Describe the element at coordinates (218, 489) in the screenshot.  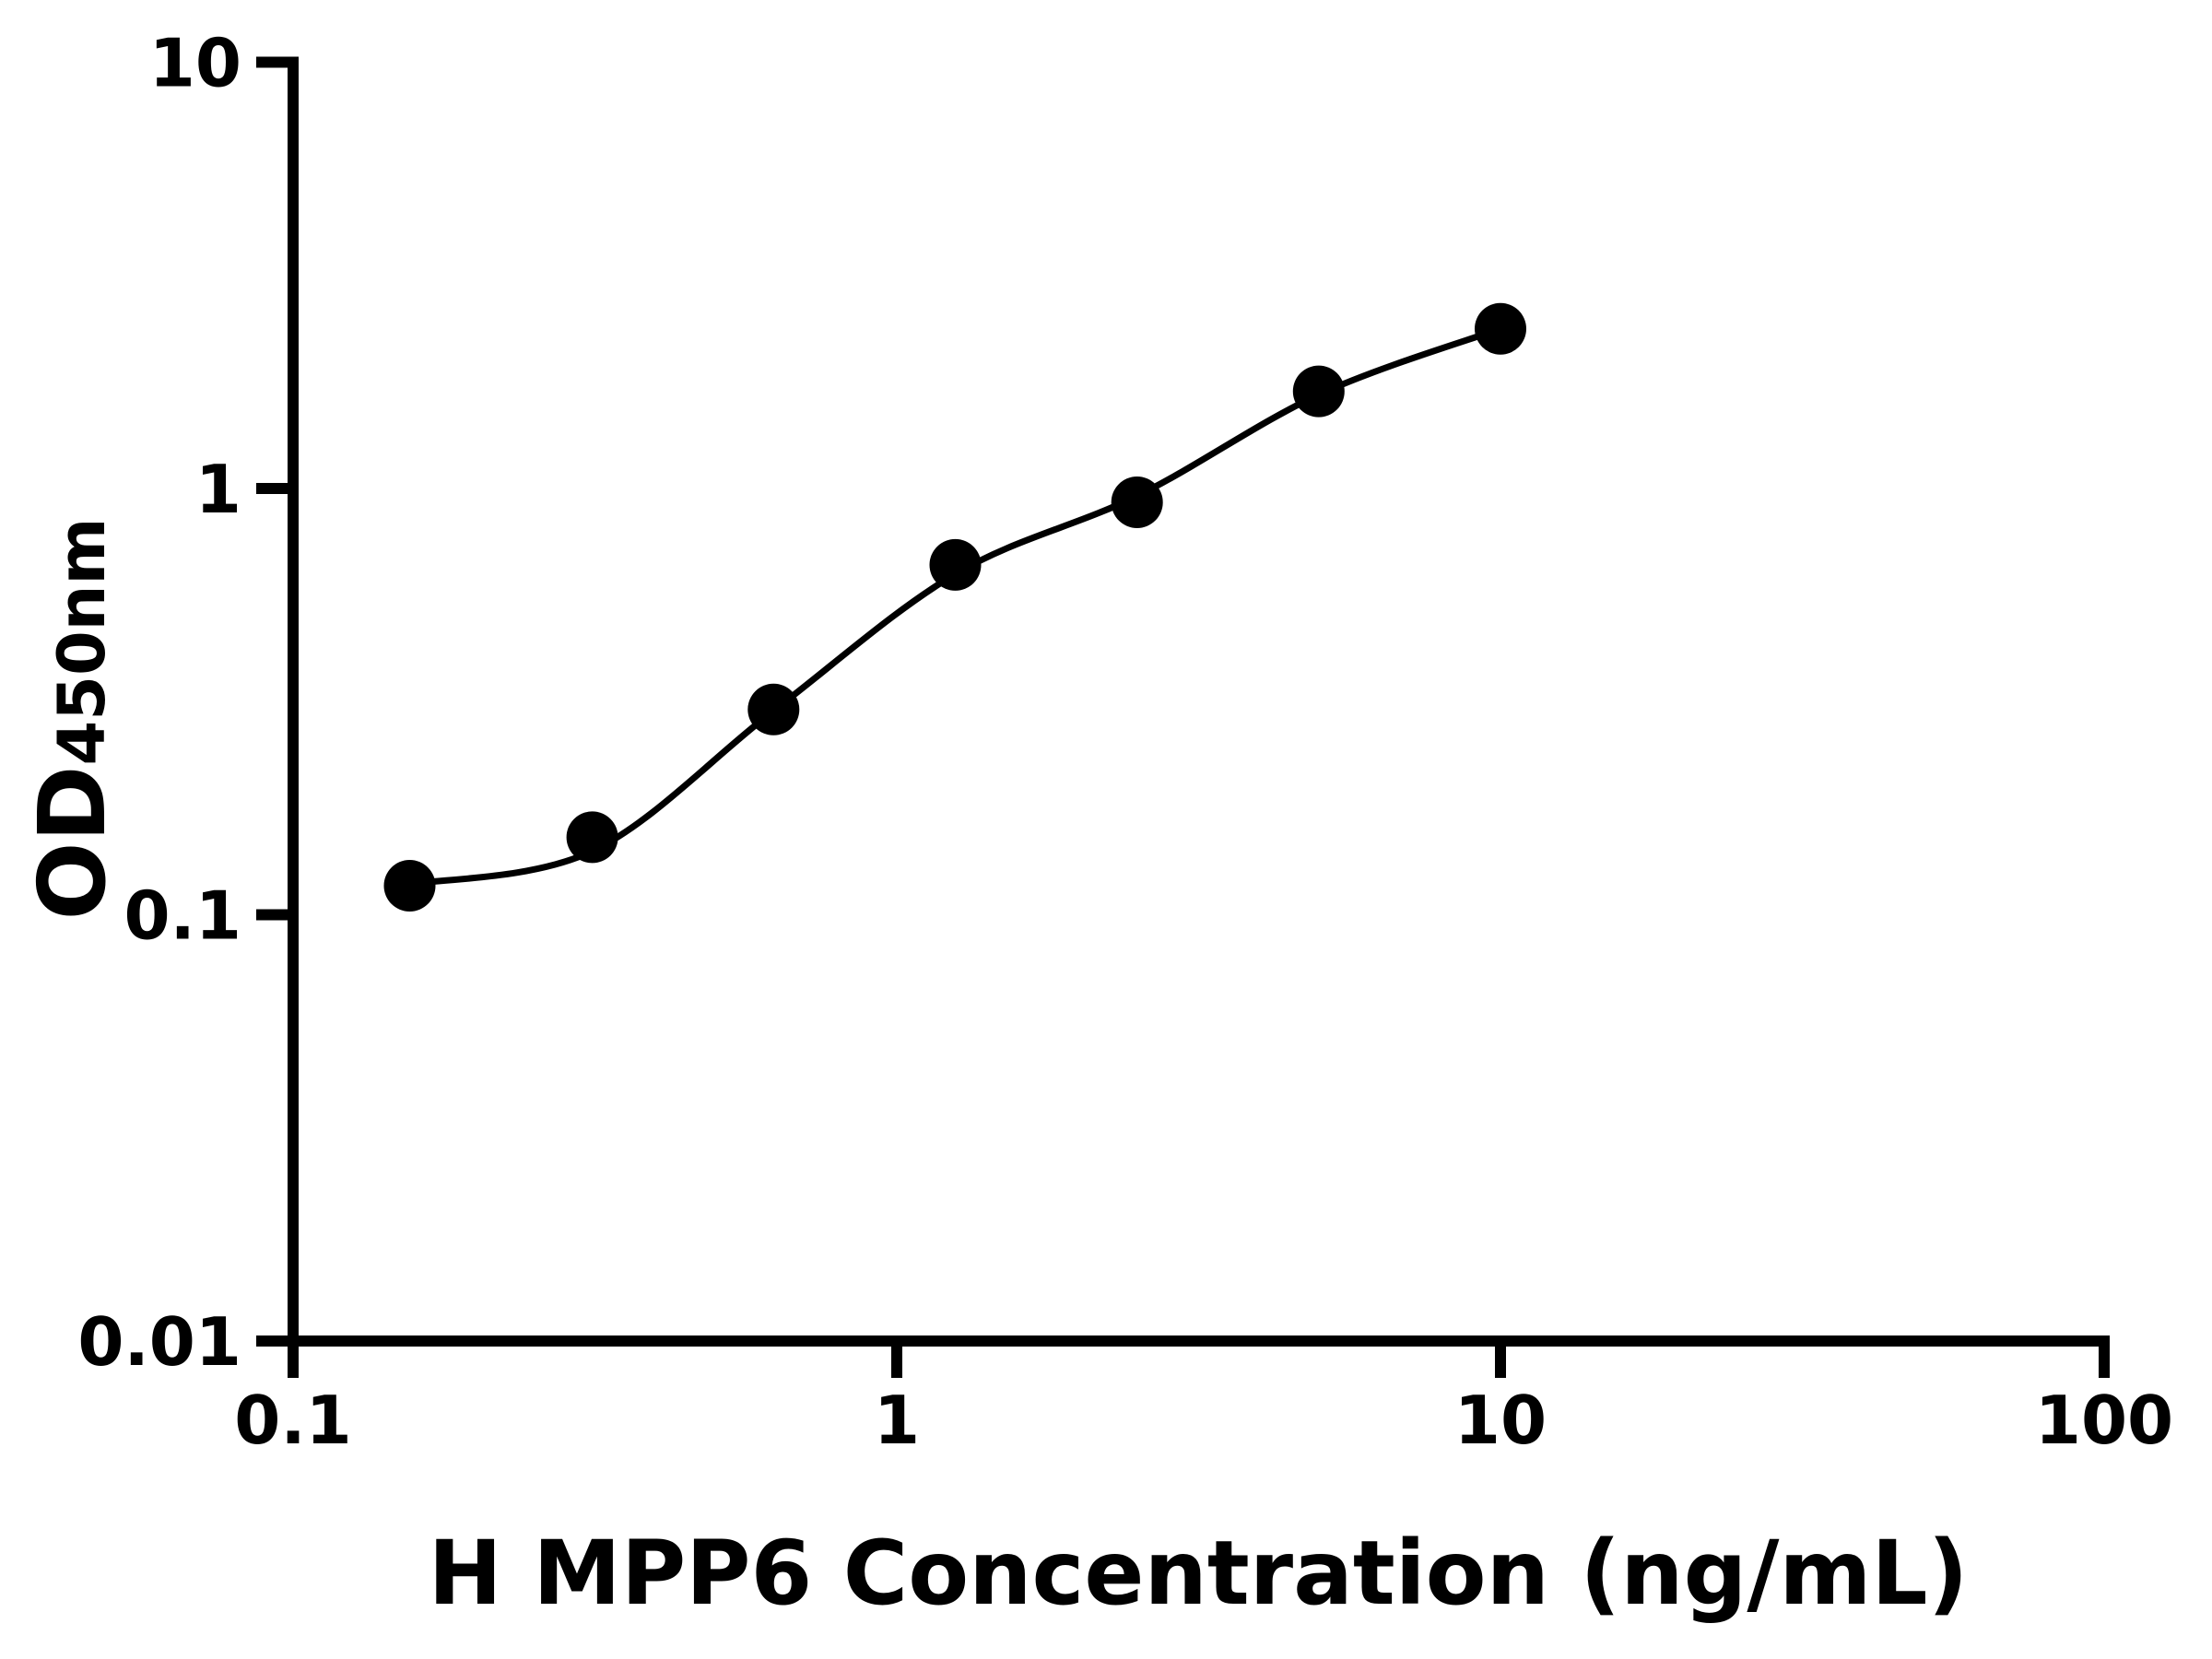
I see `y-tick-label: 1` at that location.